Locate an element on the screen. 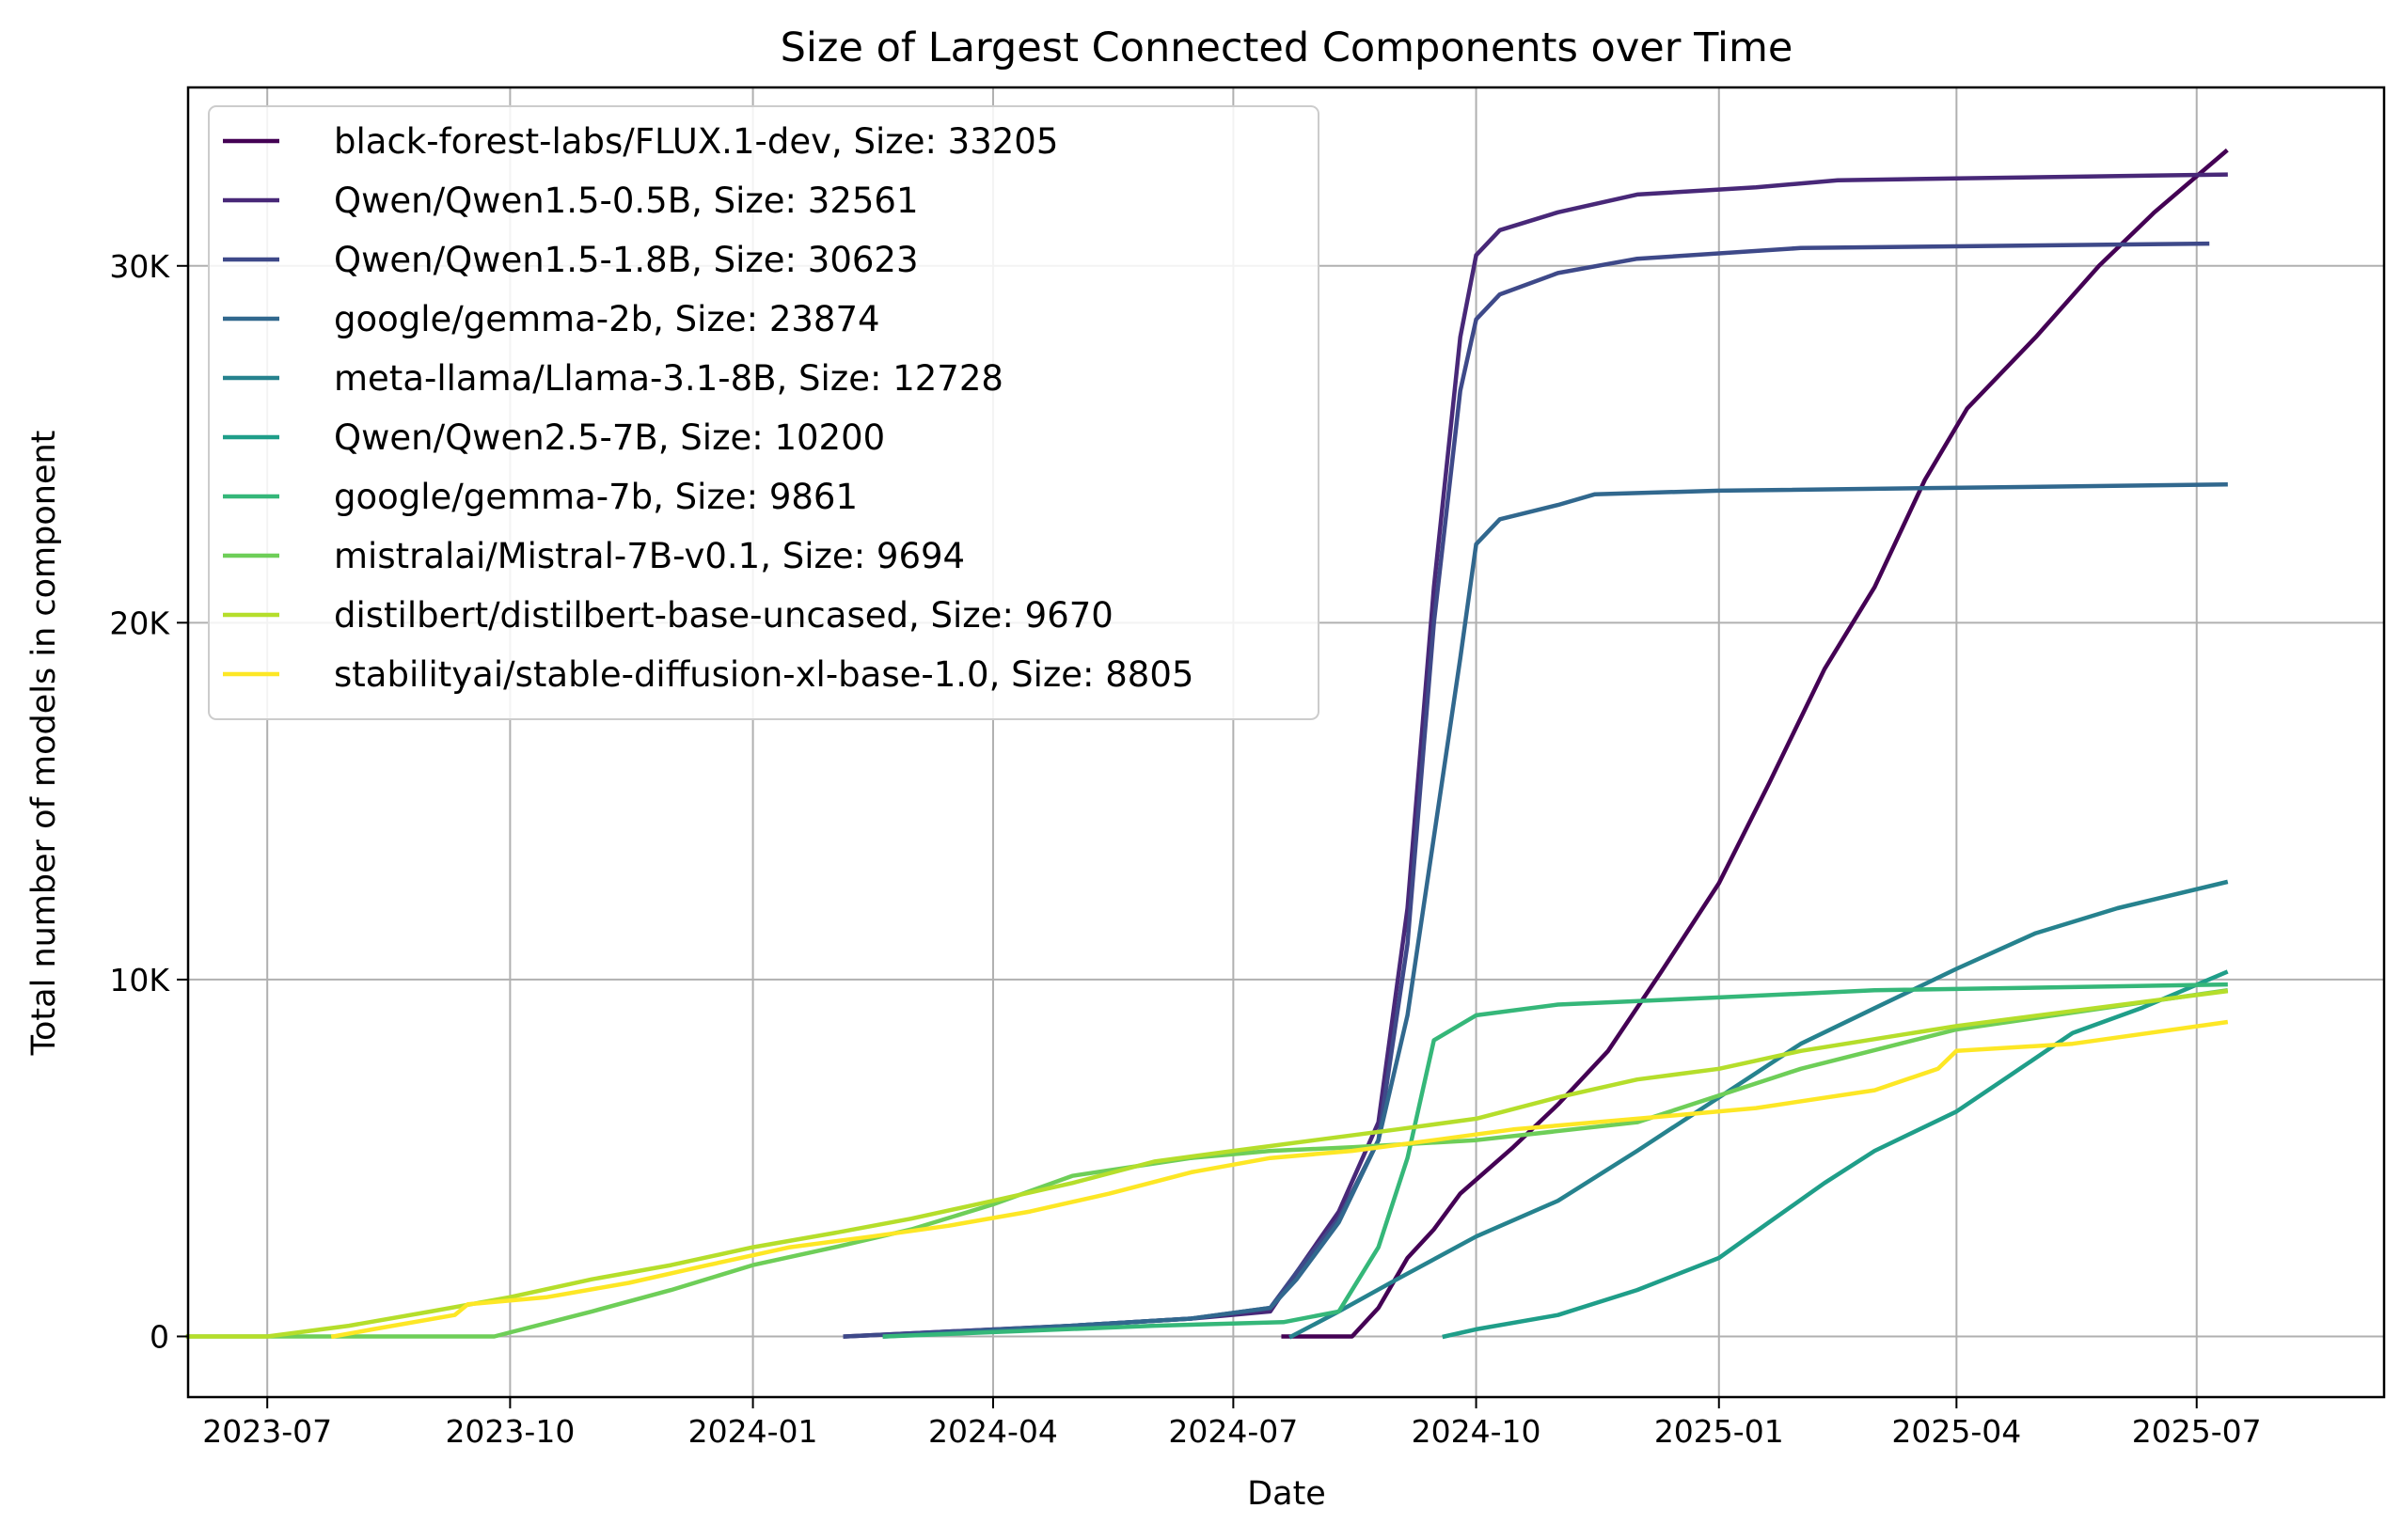 This screenshot has width=2401, height=1540. x-tick-label: 2024-04 is located at coordinates (993, 1432).